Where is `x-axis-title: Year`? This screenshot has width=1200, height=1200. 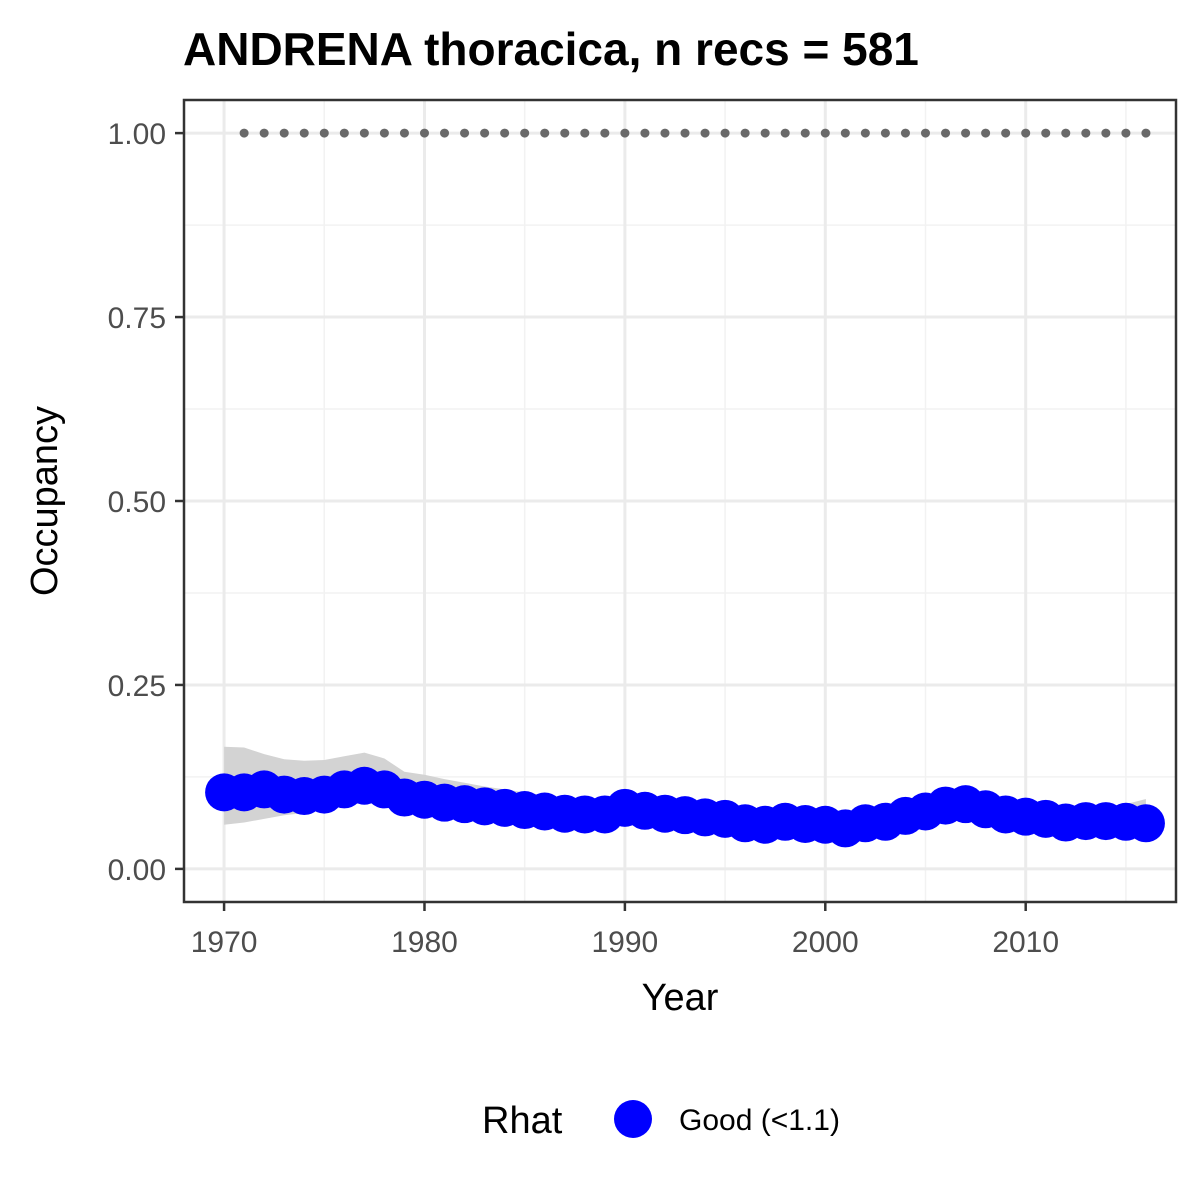 x-axis-title: Year is located at coordinates (680, 998).